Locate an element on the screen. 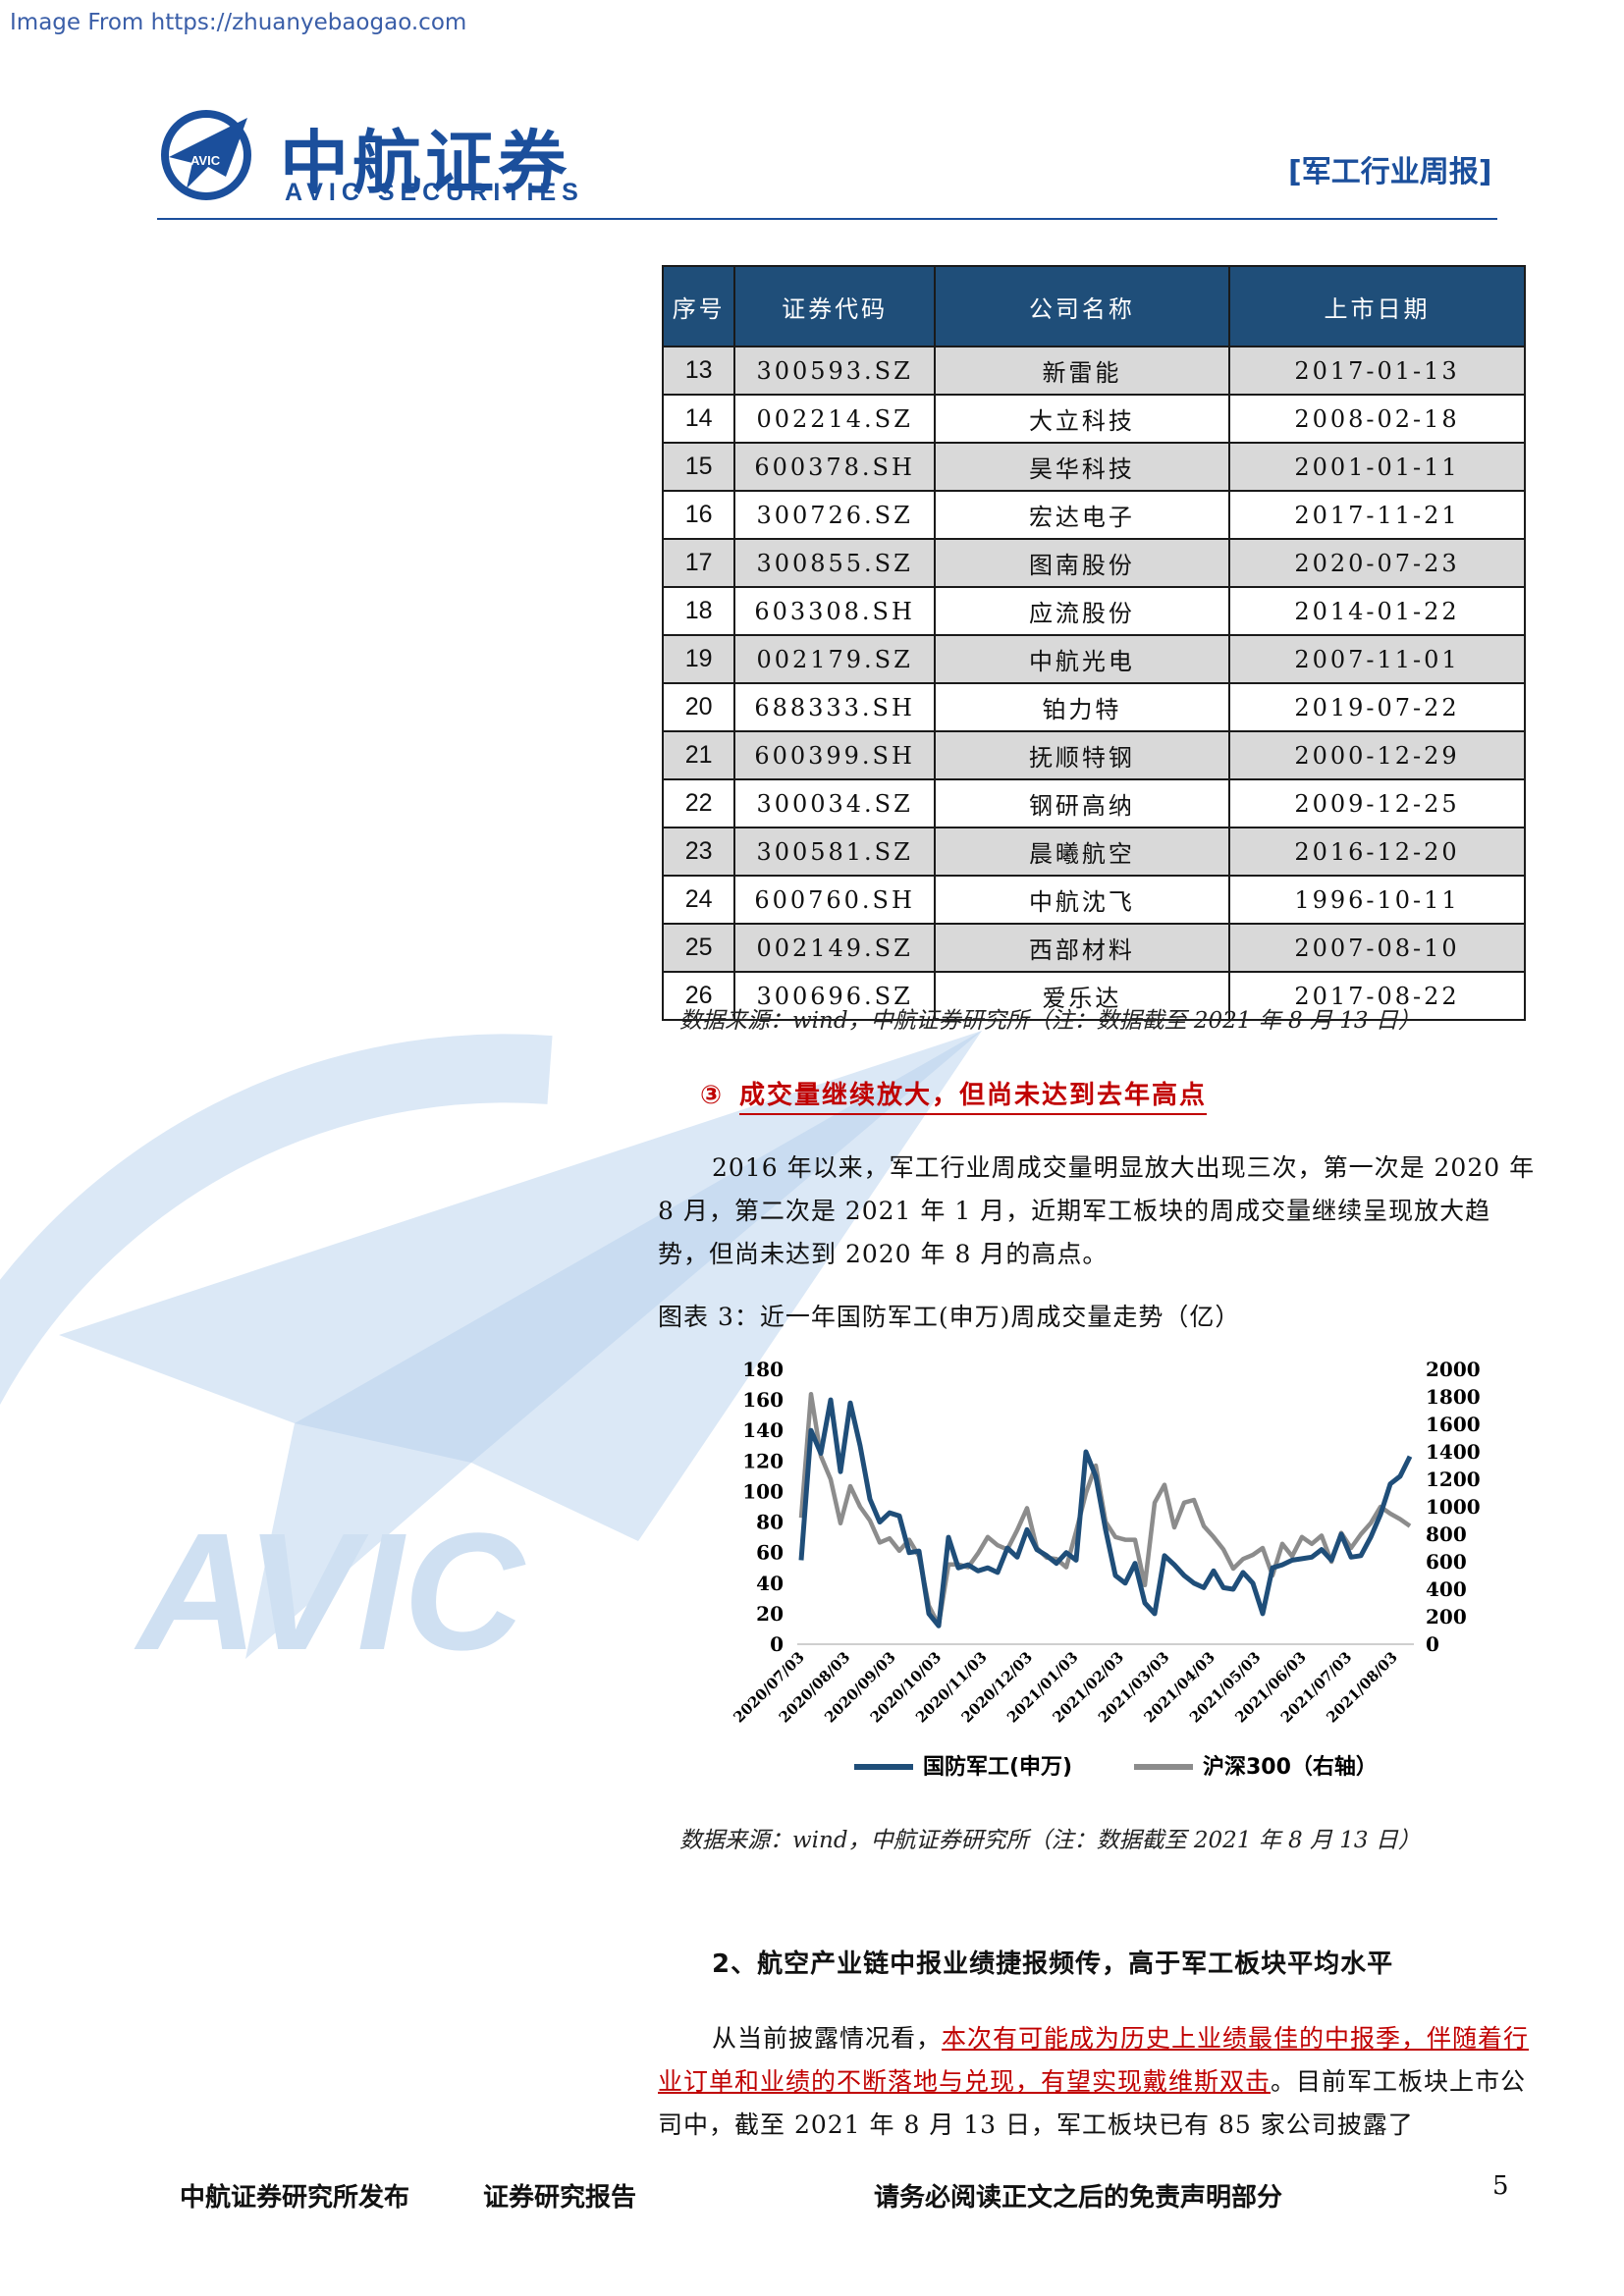  y-left-tick-label: 40 is located at coordinates (770, 1584).